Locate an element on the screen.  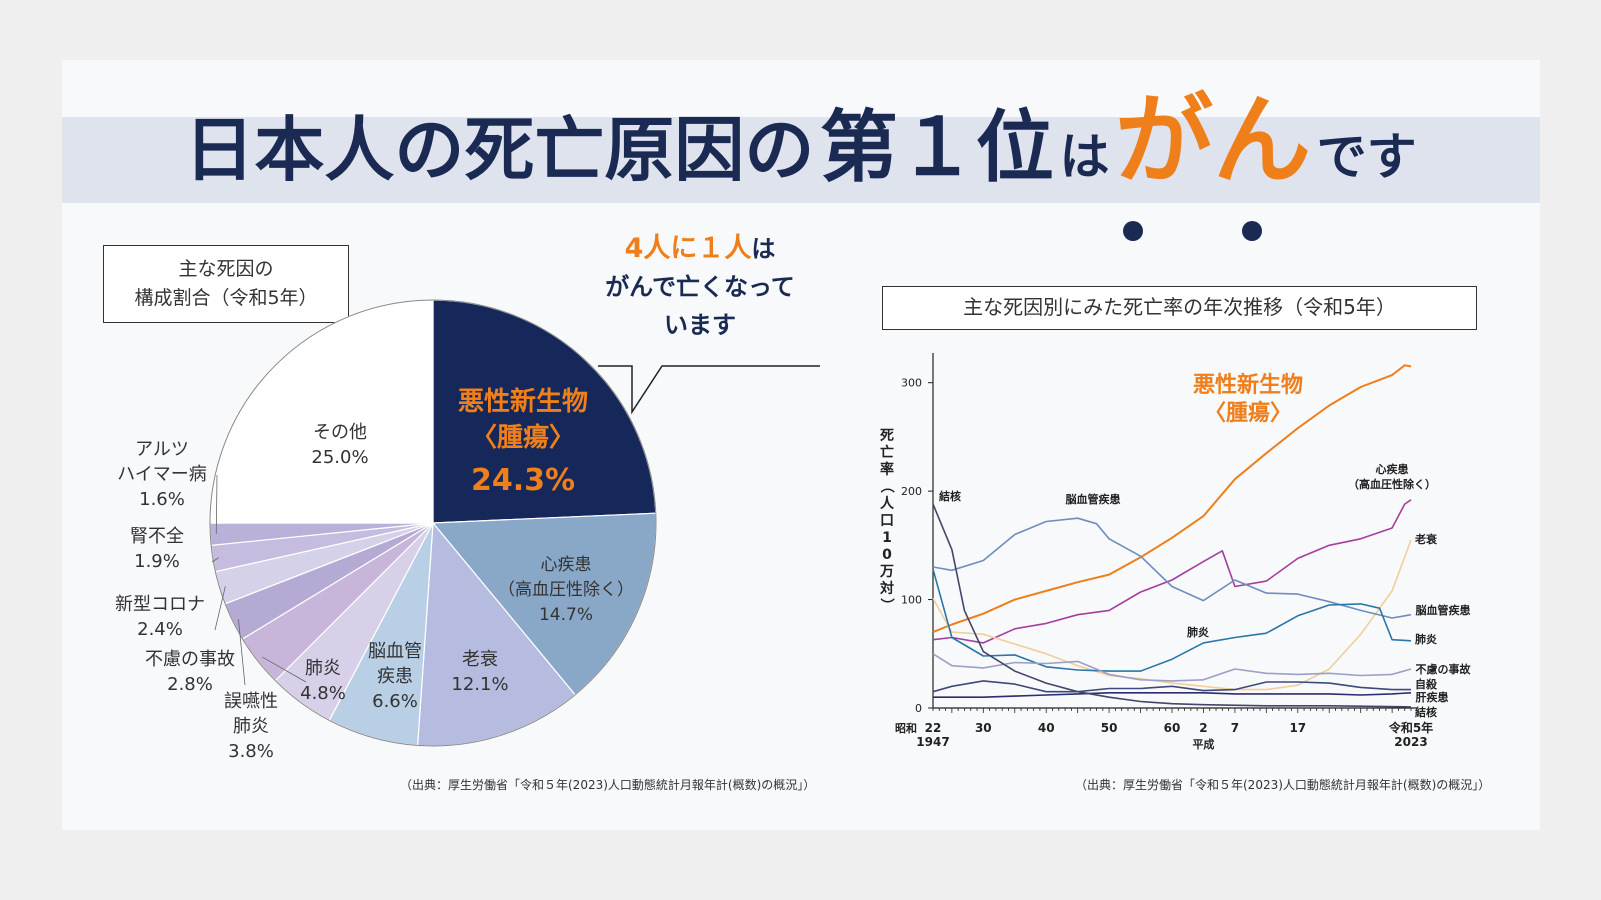
callout-text: 4人に１人は がんで亡くなって います is located at coordinates (700, 287).